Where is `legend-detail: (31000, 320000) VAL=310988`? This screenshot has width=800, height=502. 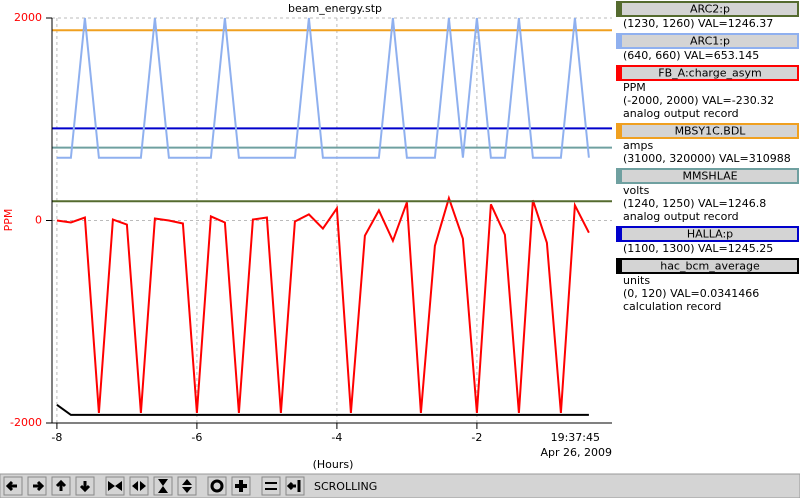 legend-detail: (31000, 320000) VAL=310988 is located at coordinates (707, 158).